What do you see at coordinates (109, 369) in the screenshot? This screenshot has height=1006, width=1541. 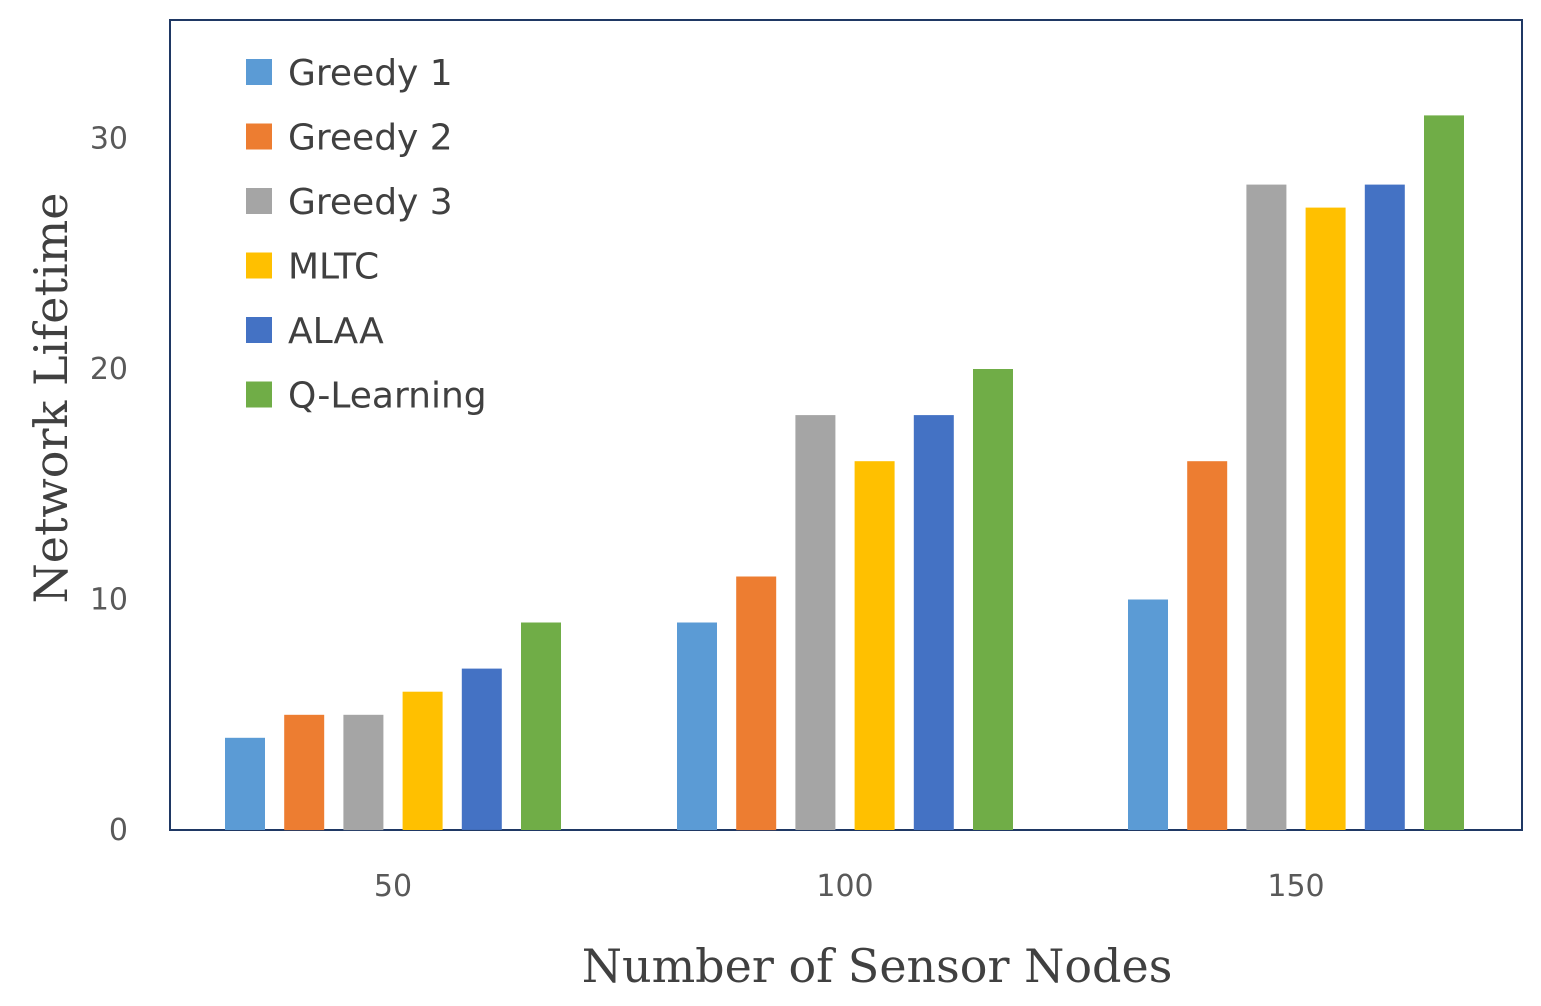 I see `y-tick-label: 20` at bounding box center [109, 369].